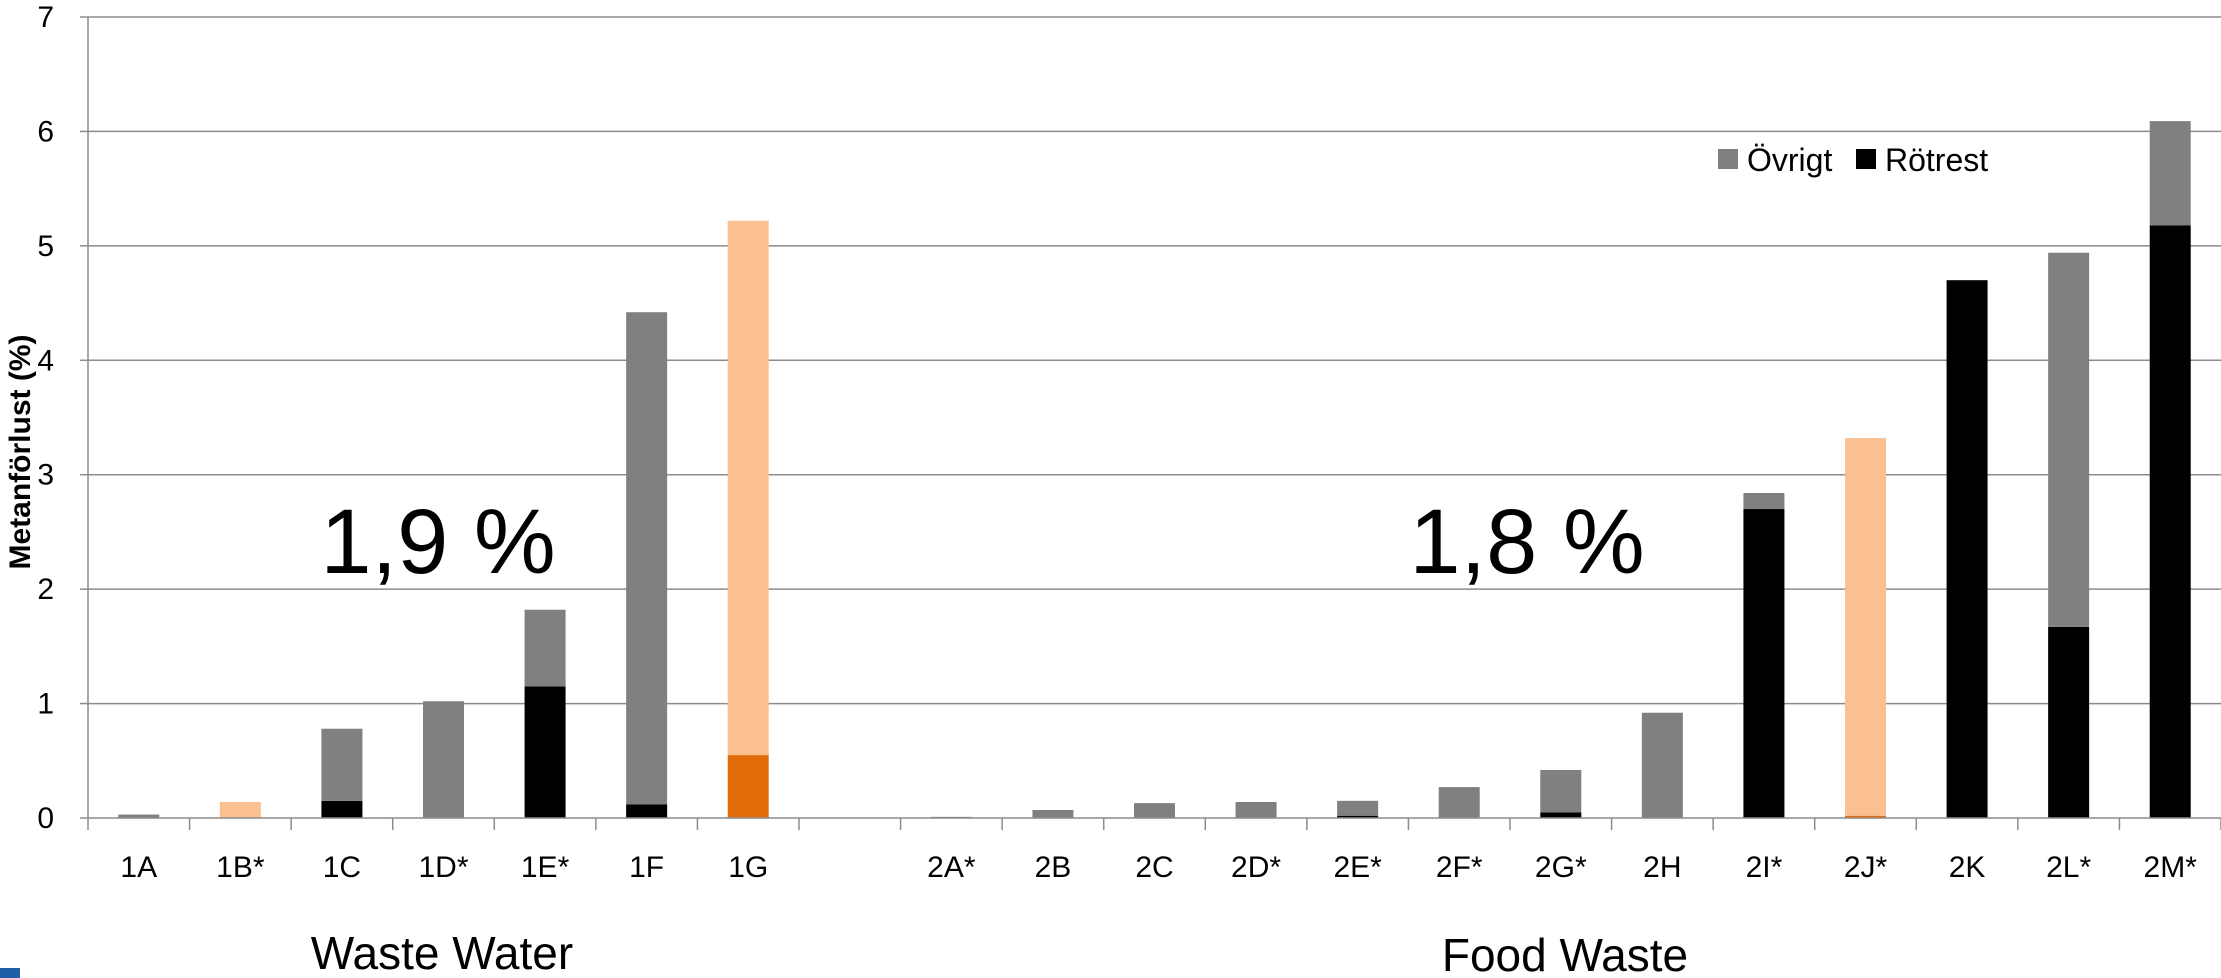 This screenshot has width=2221, height=978. Describe the element at coordinates (138, 867) in the screenshot. I see `x-tick-label: 1A` at that location.